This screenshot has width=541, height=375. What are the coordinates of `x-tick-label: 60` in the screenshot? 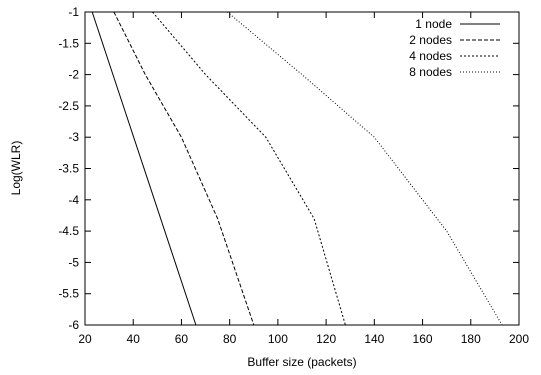 It's located at (182, 339).